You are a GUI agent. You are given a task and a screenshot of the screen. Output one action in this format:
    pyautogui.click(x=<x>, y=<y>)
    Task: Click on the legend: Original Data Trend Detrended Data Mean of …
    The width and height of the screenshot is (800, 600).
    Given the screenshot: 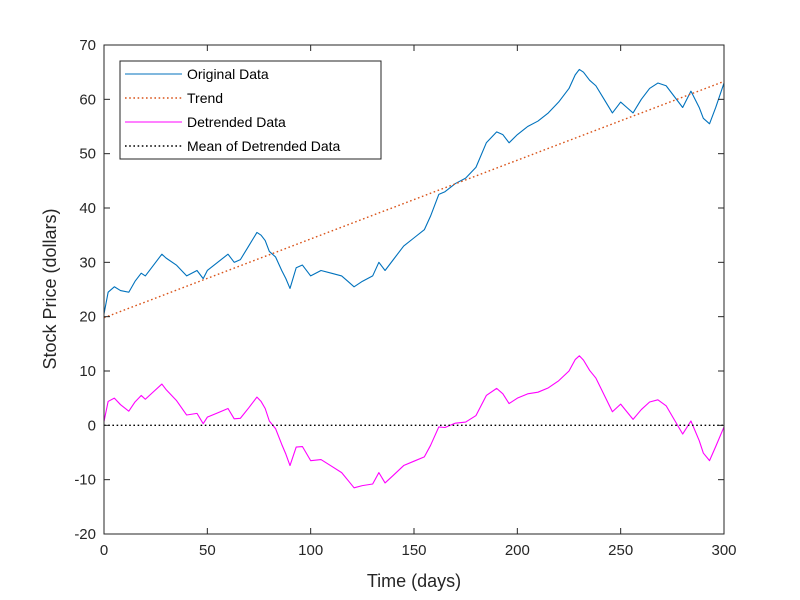 What is the action you would take?
    pyautogui.click(x=250, y=110)
    